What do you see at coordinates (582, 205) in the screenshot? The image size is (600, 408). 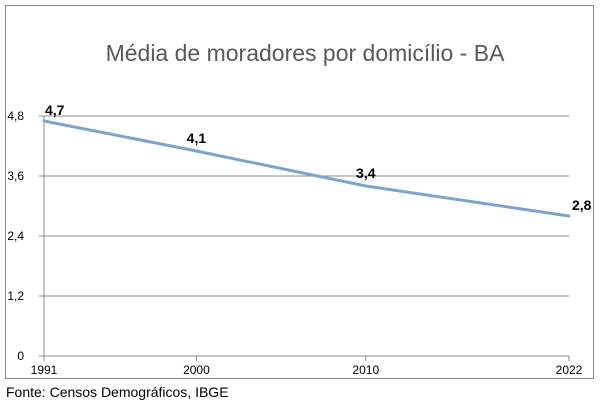 I see `data-label: 2,8` at bounding box center [582, 205].